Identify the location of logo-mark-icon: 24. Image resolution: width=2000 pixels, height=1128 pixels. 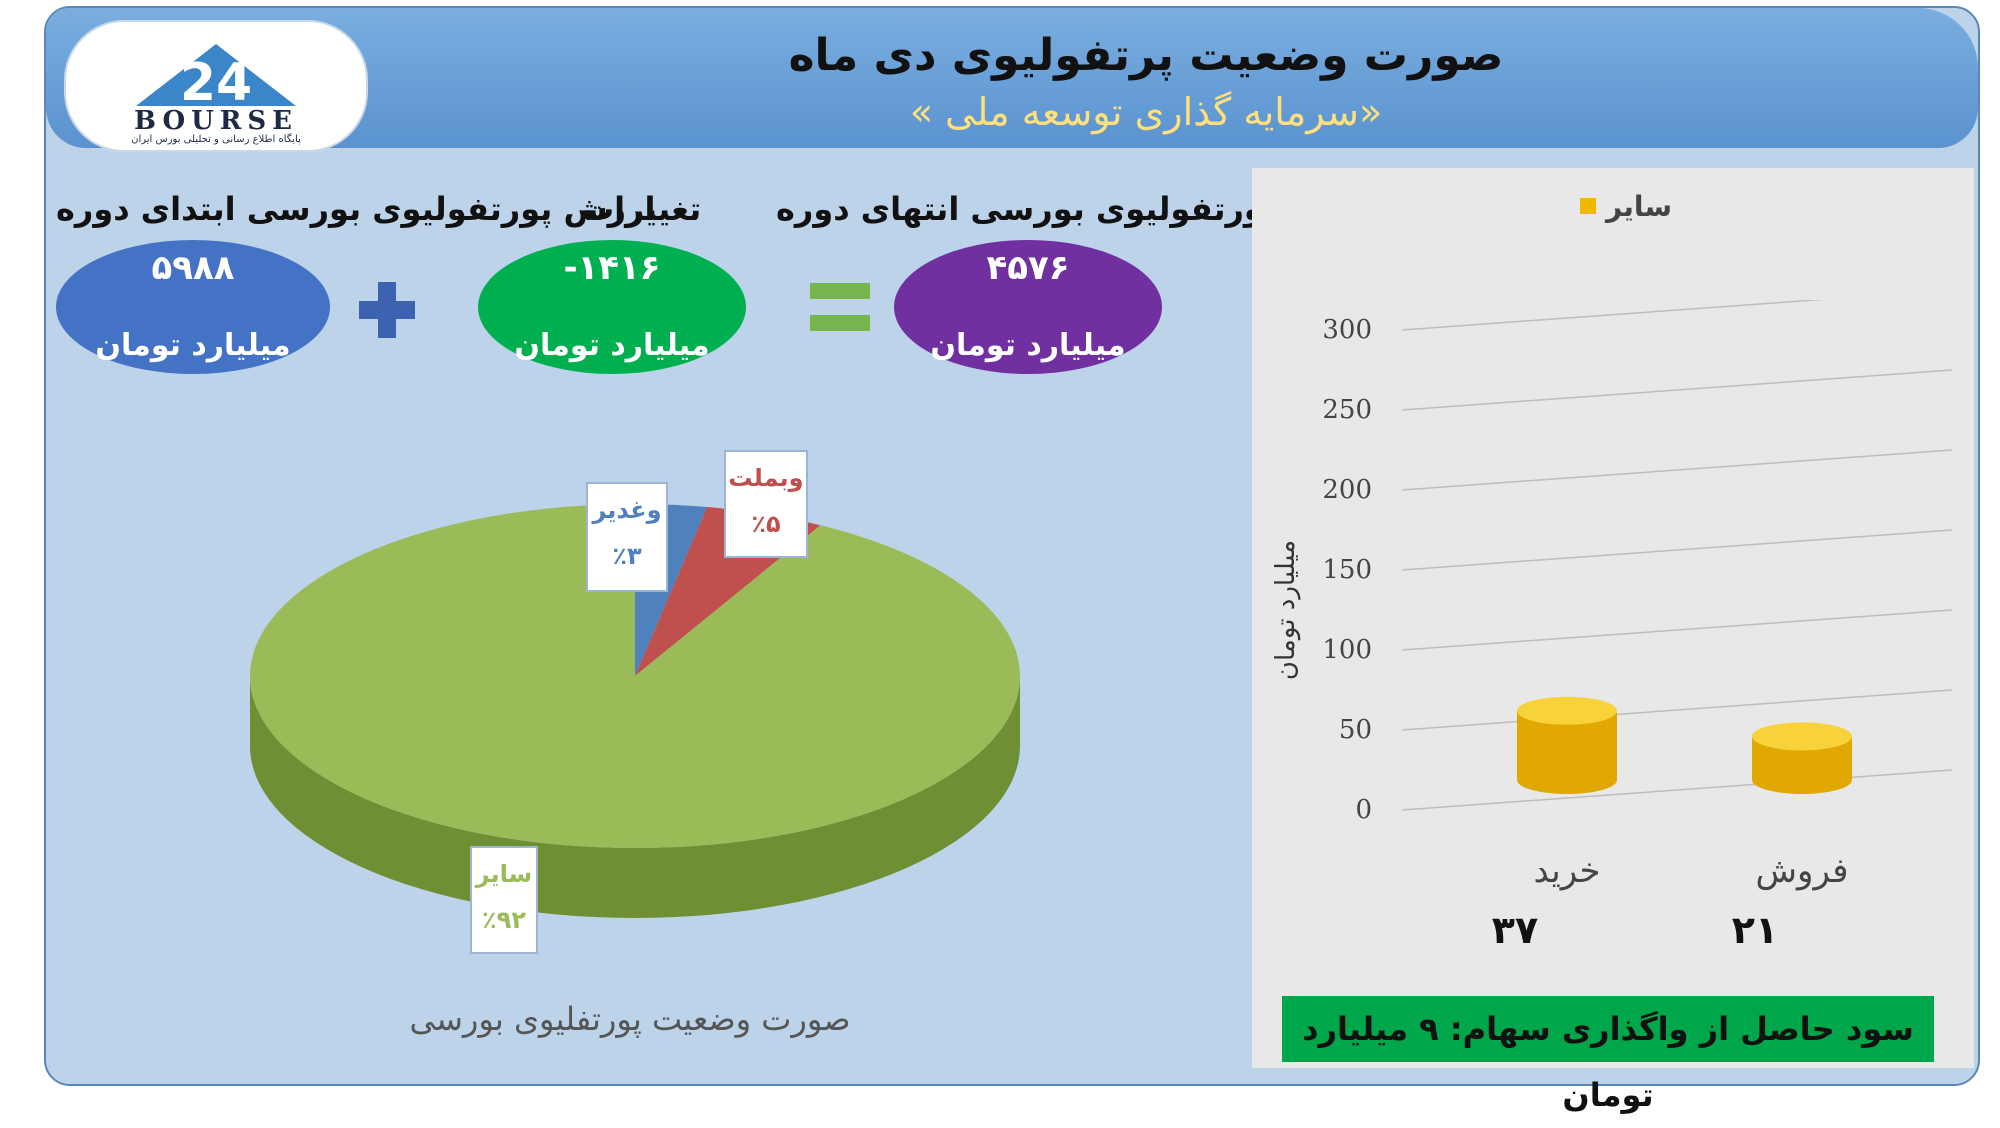
(216, 78).